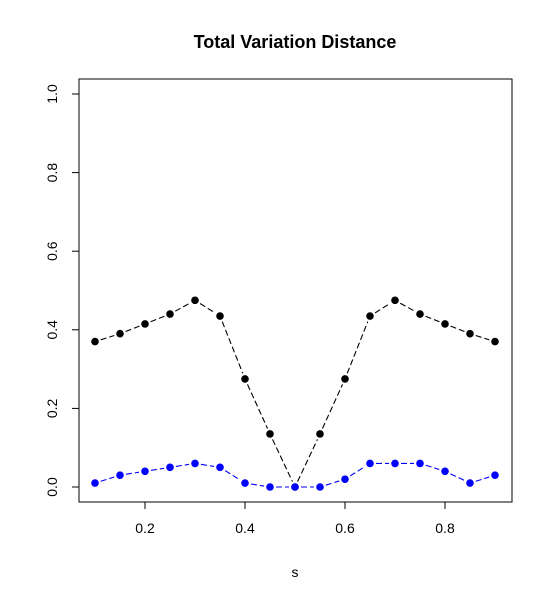  Describe the element at coordinates (445, 528) in the screenshot. I see `x-tick-label: 0.8` at that location.